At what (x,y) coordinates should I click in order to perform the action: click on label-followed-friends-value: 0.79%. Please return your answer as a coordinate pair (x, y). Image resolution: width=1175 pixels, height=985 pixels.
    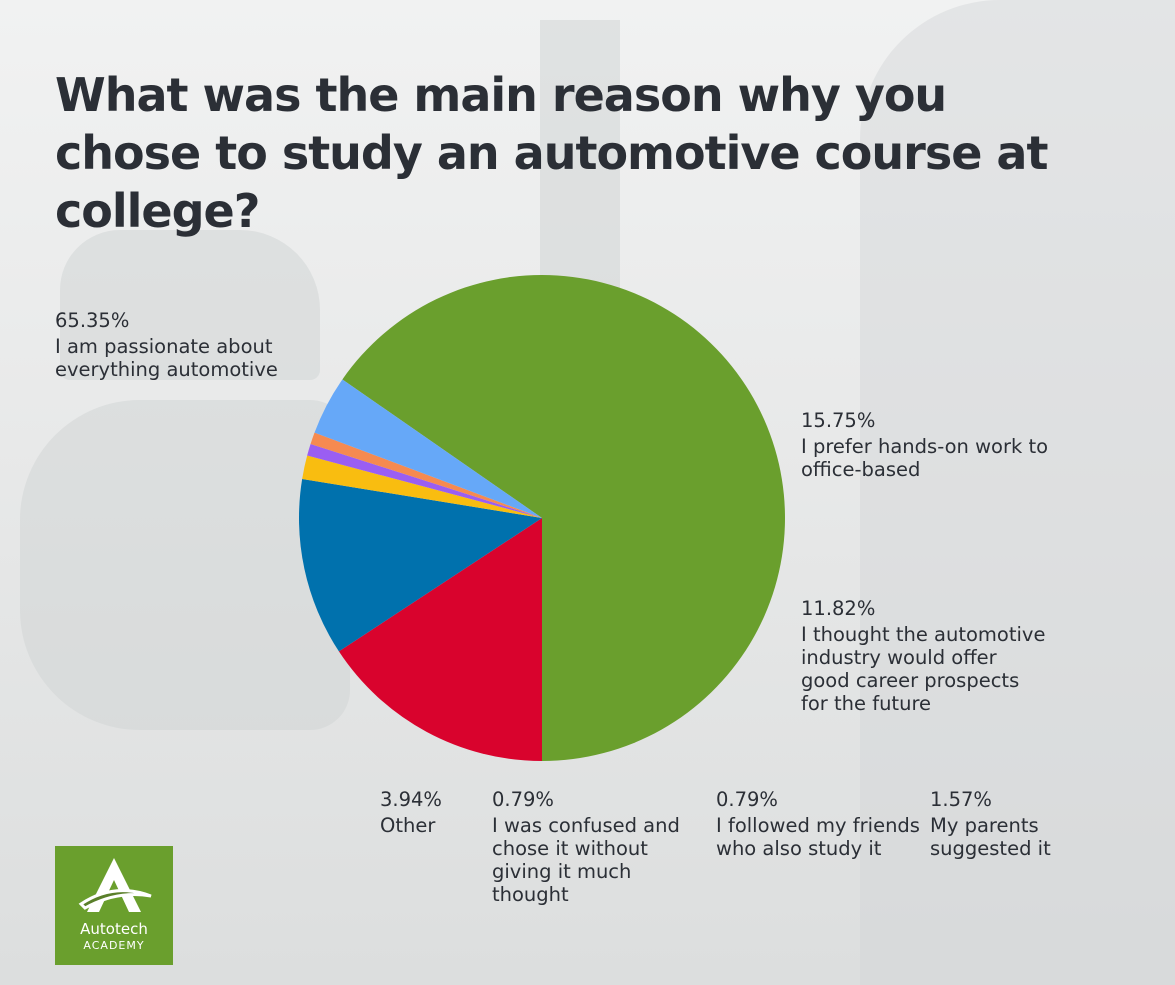
    Looking at the image, I should click on (747, 799).